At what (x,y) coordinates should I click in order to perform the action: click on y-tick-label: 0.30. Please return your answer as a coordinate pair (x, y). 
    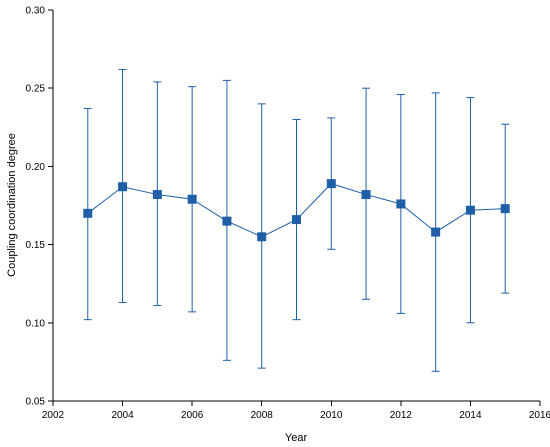
    Looking at the image, I should click on (36, 11).